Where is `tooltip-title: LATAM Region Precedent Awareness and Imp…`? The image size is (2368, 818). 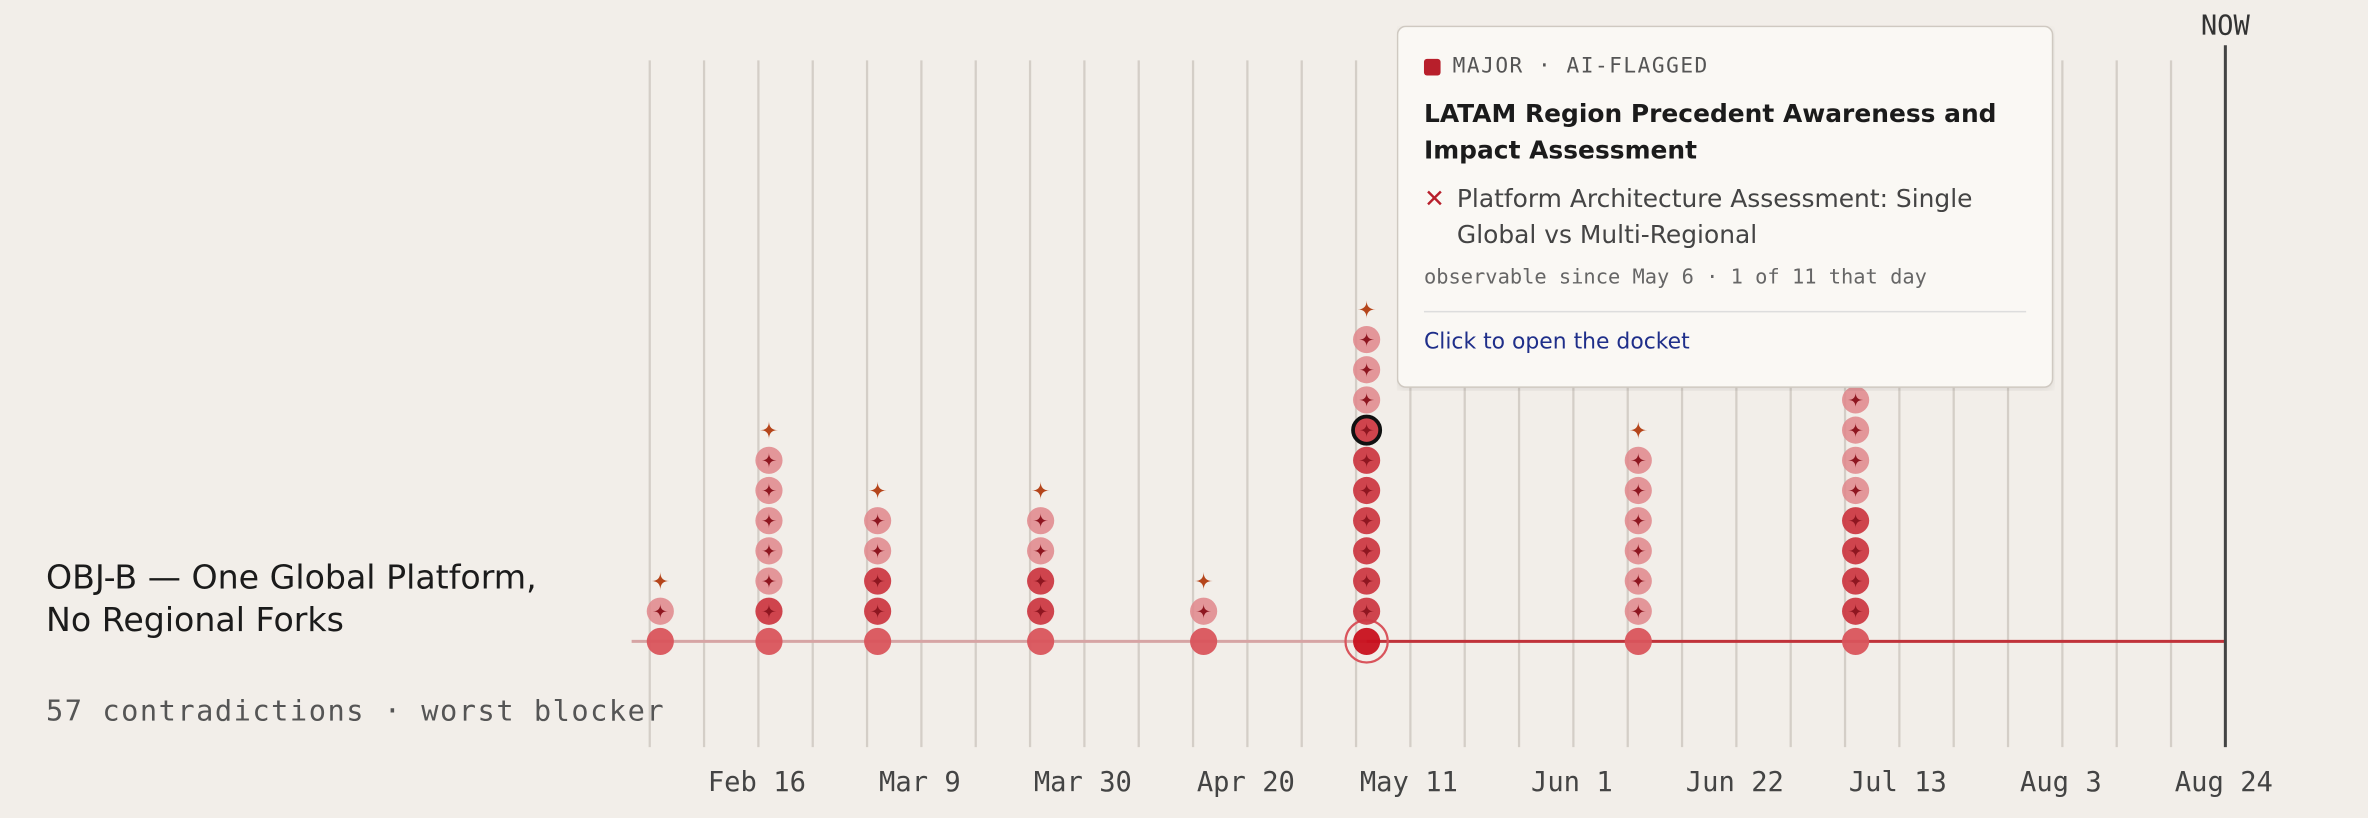 tooltip-title: LATAM Region Precedent Awareness and Imp… is located at coordinates (1710, 132).